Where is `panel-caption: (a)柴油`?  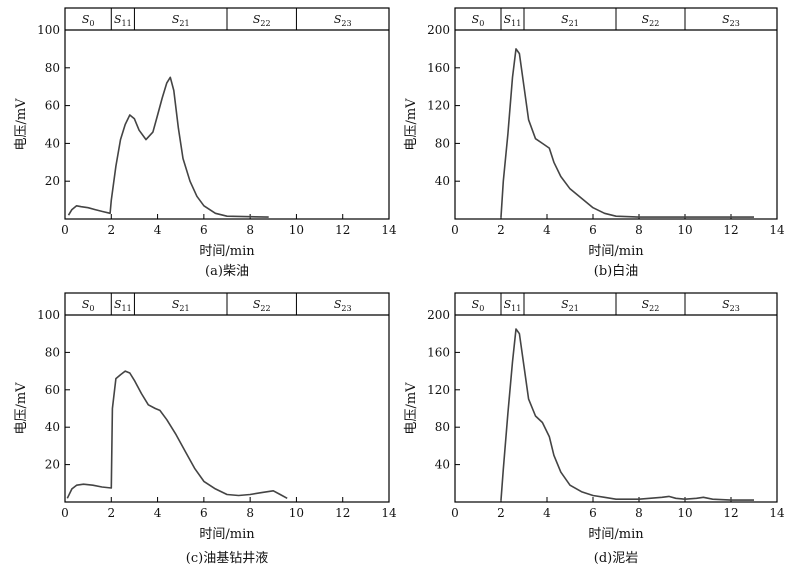
panel-caption: (a)柴油 is located at coordinates (227, 271).